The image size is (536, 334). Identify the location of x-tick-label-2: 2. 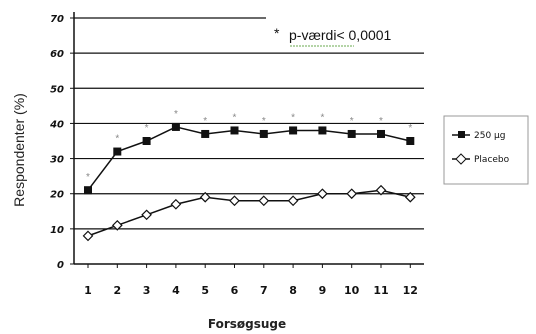
(117, 290).